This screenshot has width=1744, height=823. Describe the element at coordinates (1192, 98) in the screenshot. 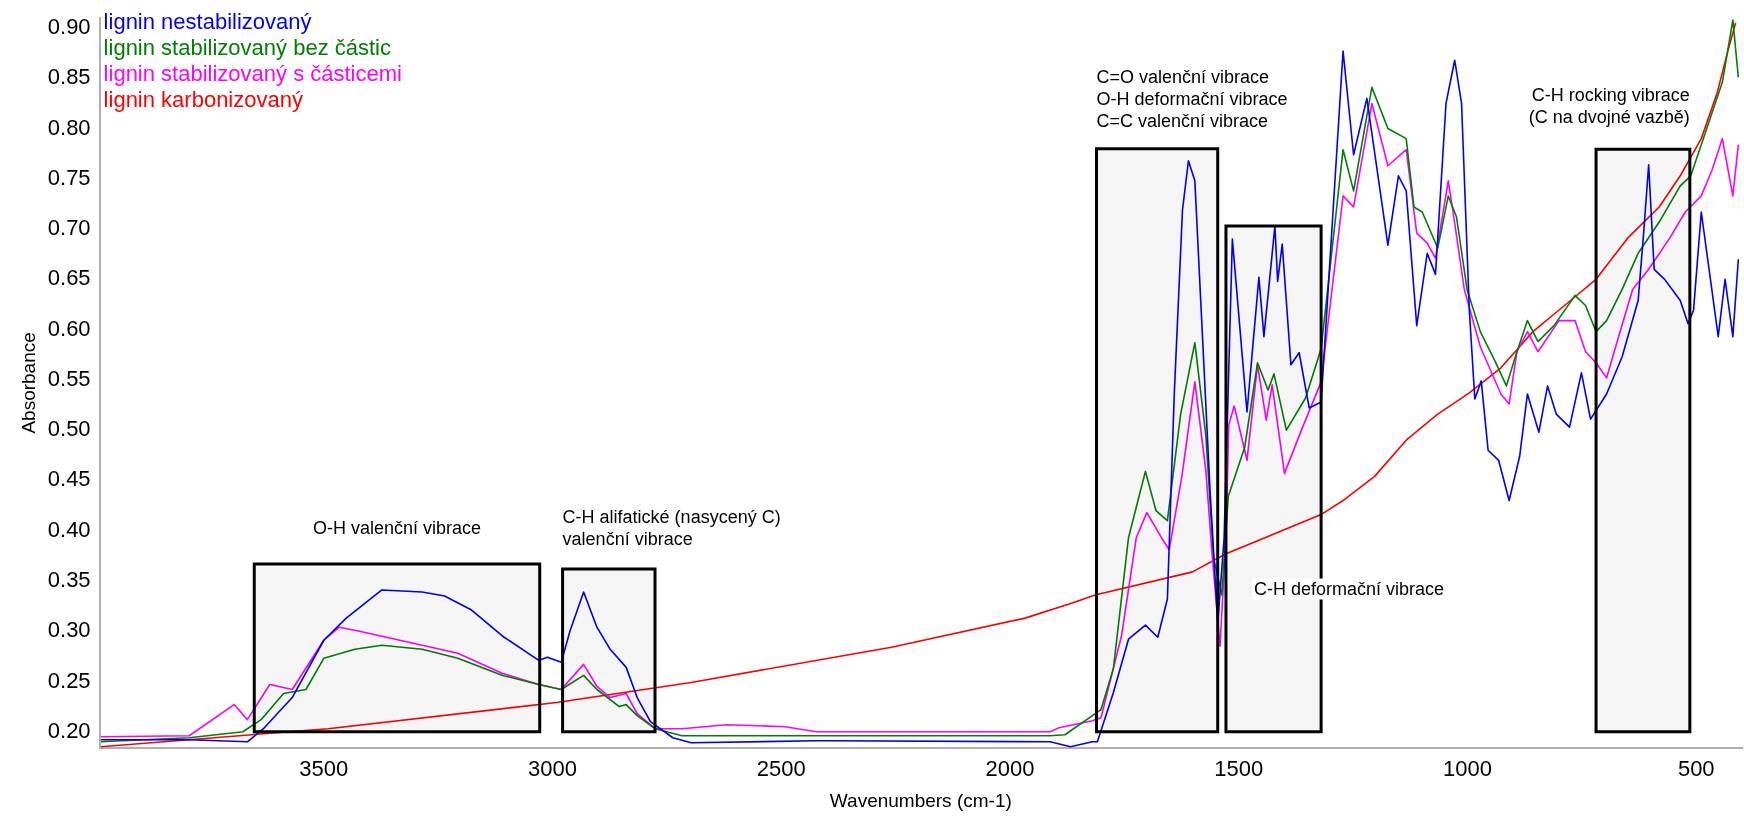

I see `band-label: C=O valenční vibrace O-H deformační vibrace C=C valenční vibrace` at that location.